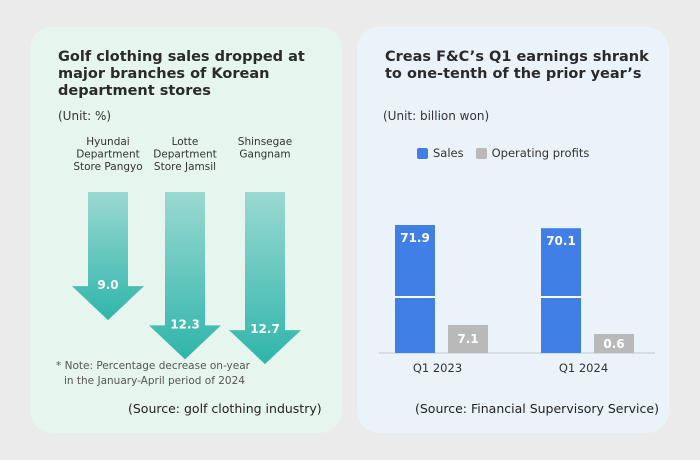 Image resolution: width=700 pixels, height=460 pixels. Describe the element at coordinates (264, 155) in the screenshot. I see `category-label: Gangnam` at that location.